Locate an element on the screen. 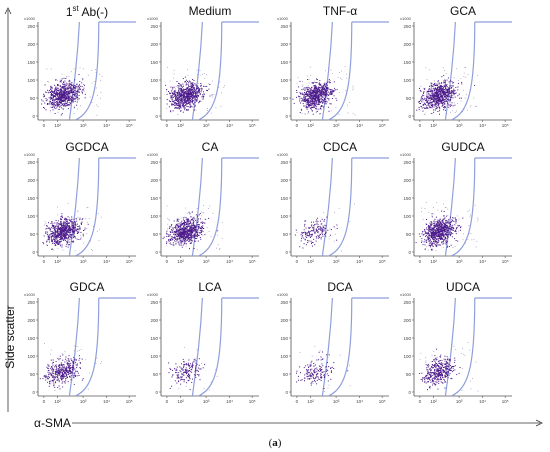 This screenshot has height=452, width=550. y-tick-label: 0 is located at coordinates (156, 116).